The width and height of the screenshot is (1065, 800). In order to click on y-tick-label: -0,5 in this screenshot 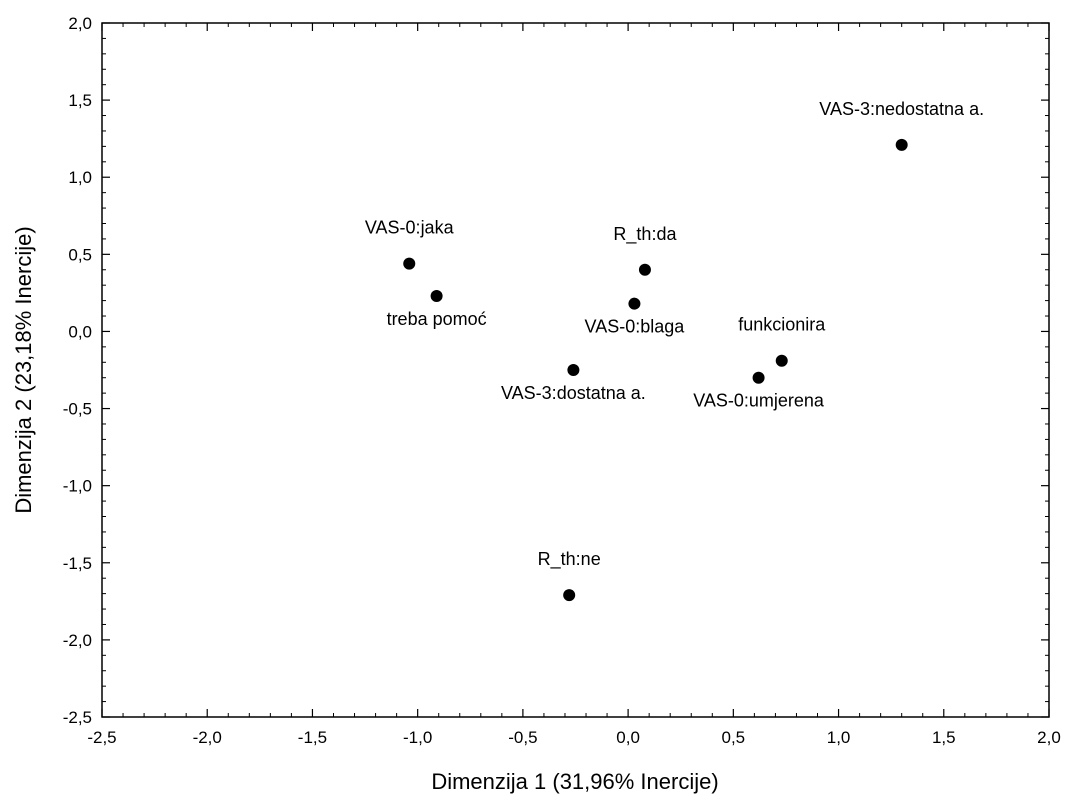, I will do `click(77, 409)`.